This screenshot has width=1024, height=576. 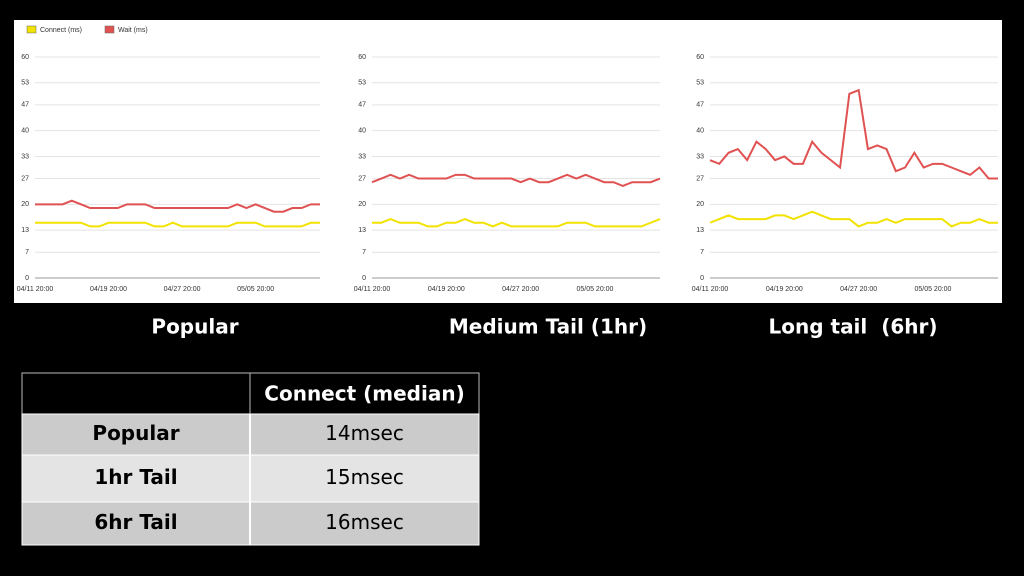 I want to click on legend-label: Connect (ms), so click(x=61, y=30).